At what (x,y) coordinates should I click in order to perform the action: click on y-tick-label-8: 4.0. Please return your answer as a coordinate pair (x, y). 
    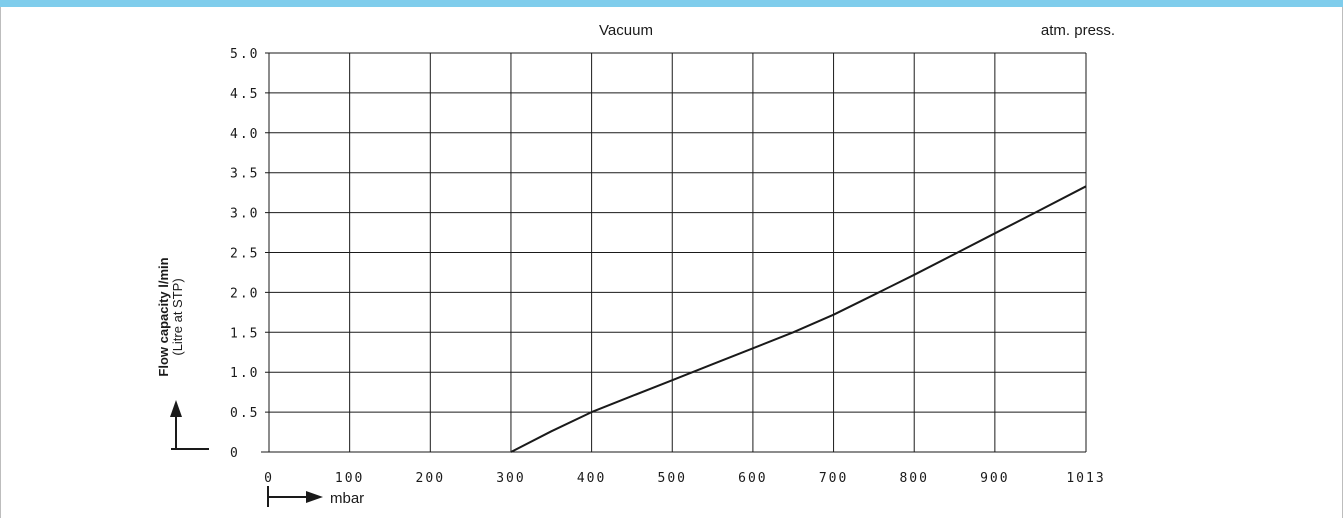
    Looking at the image, I should click on (244, 134).